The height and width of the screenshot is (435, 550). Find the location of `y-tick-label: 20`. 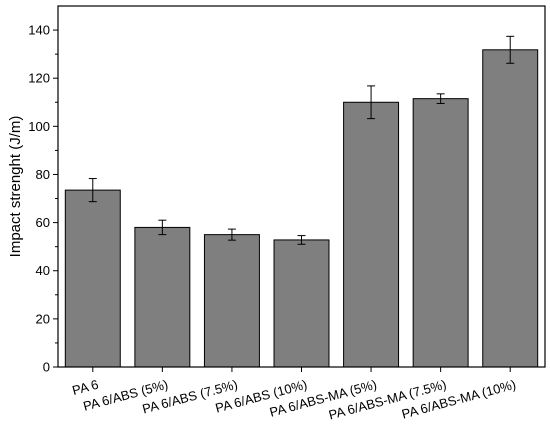

y-tick-label: 20 is located at coordinates (43, 318).